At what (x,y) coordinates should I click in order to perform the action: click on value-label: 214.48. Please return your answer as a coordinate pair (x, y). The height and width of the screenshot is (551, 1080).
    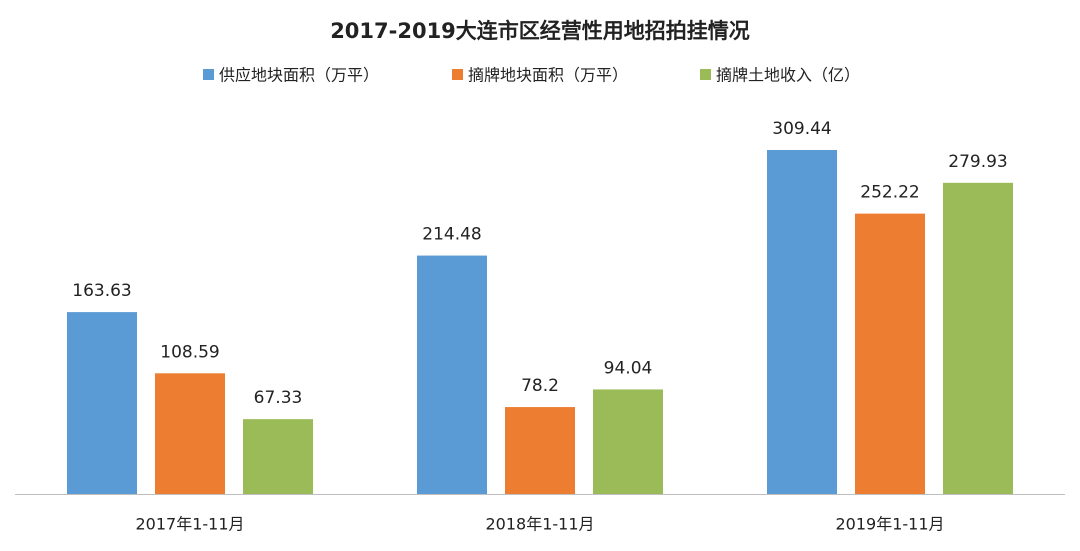
    Looking at the image, I should click on (451, 235).